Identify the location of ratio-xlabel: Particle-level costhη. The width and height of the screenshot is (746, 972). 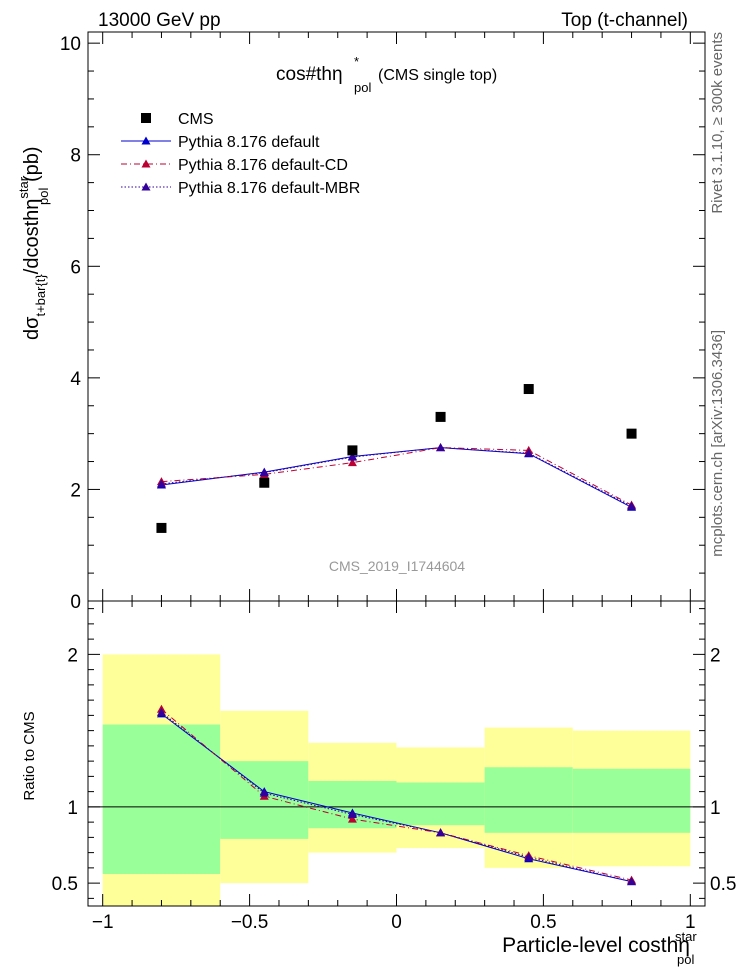
(596, 945).